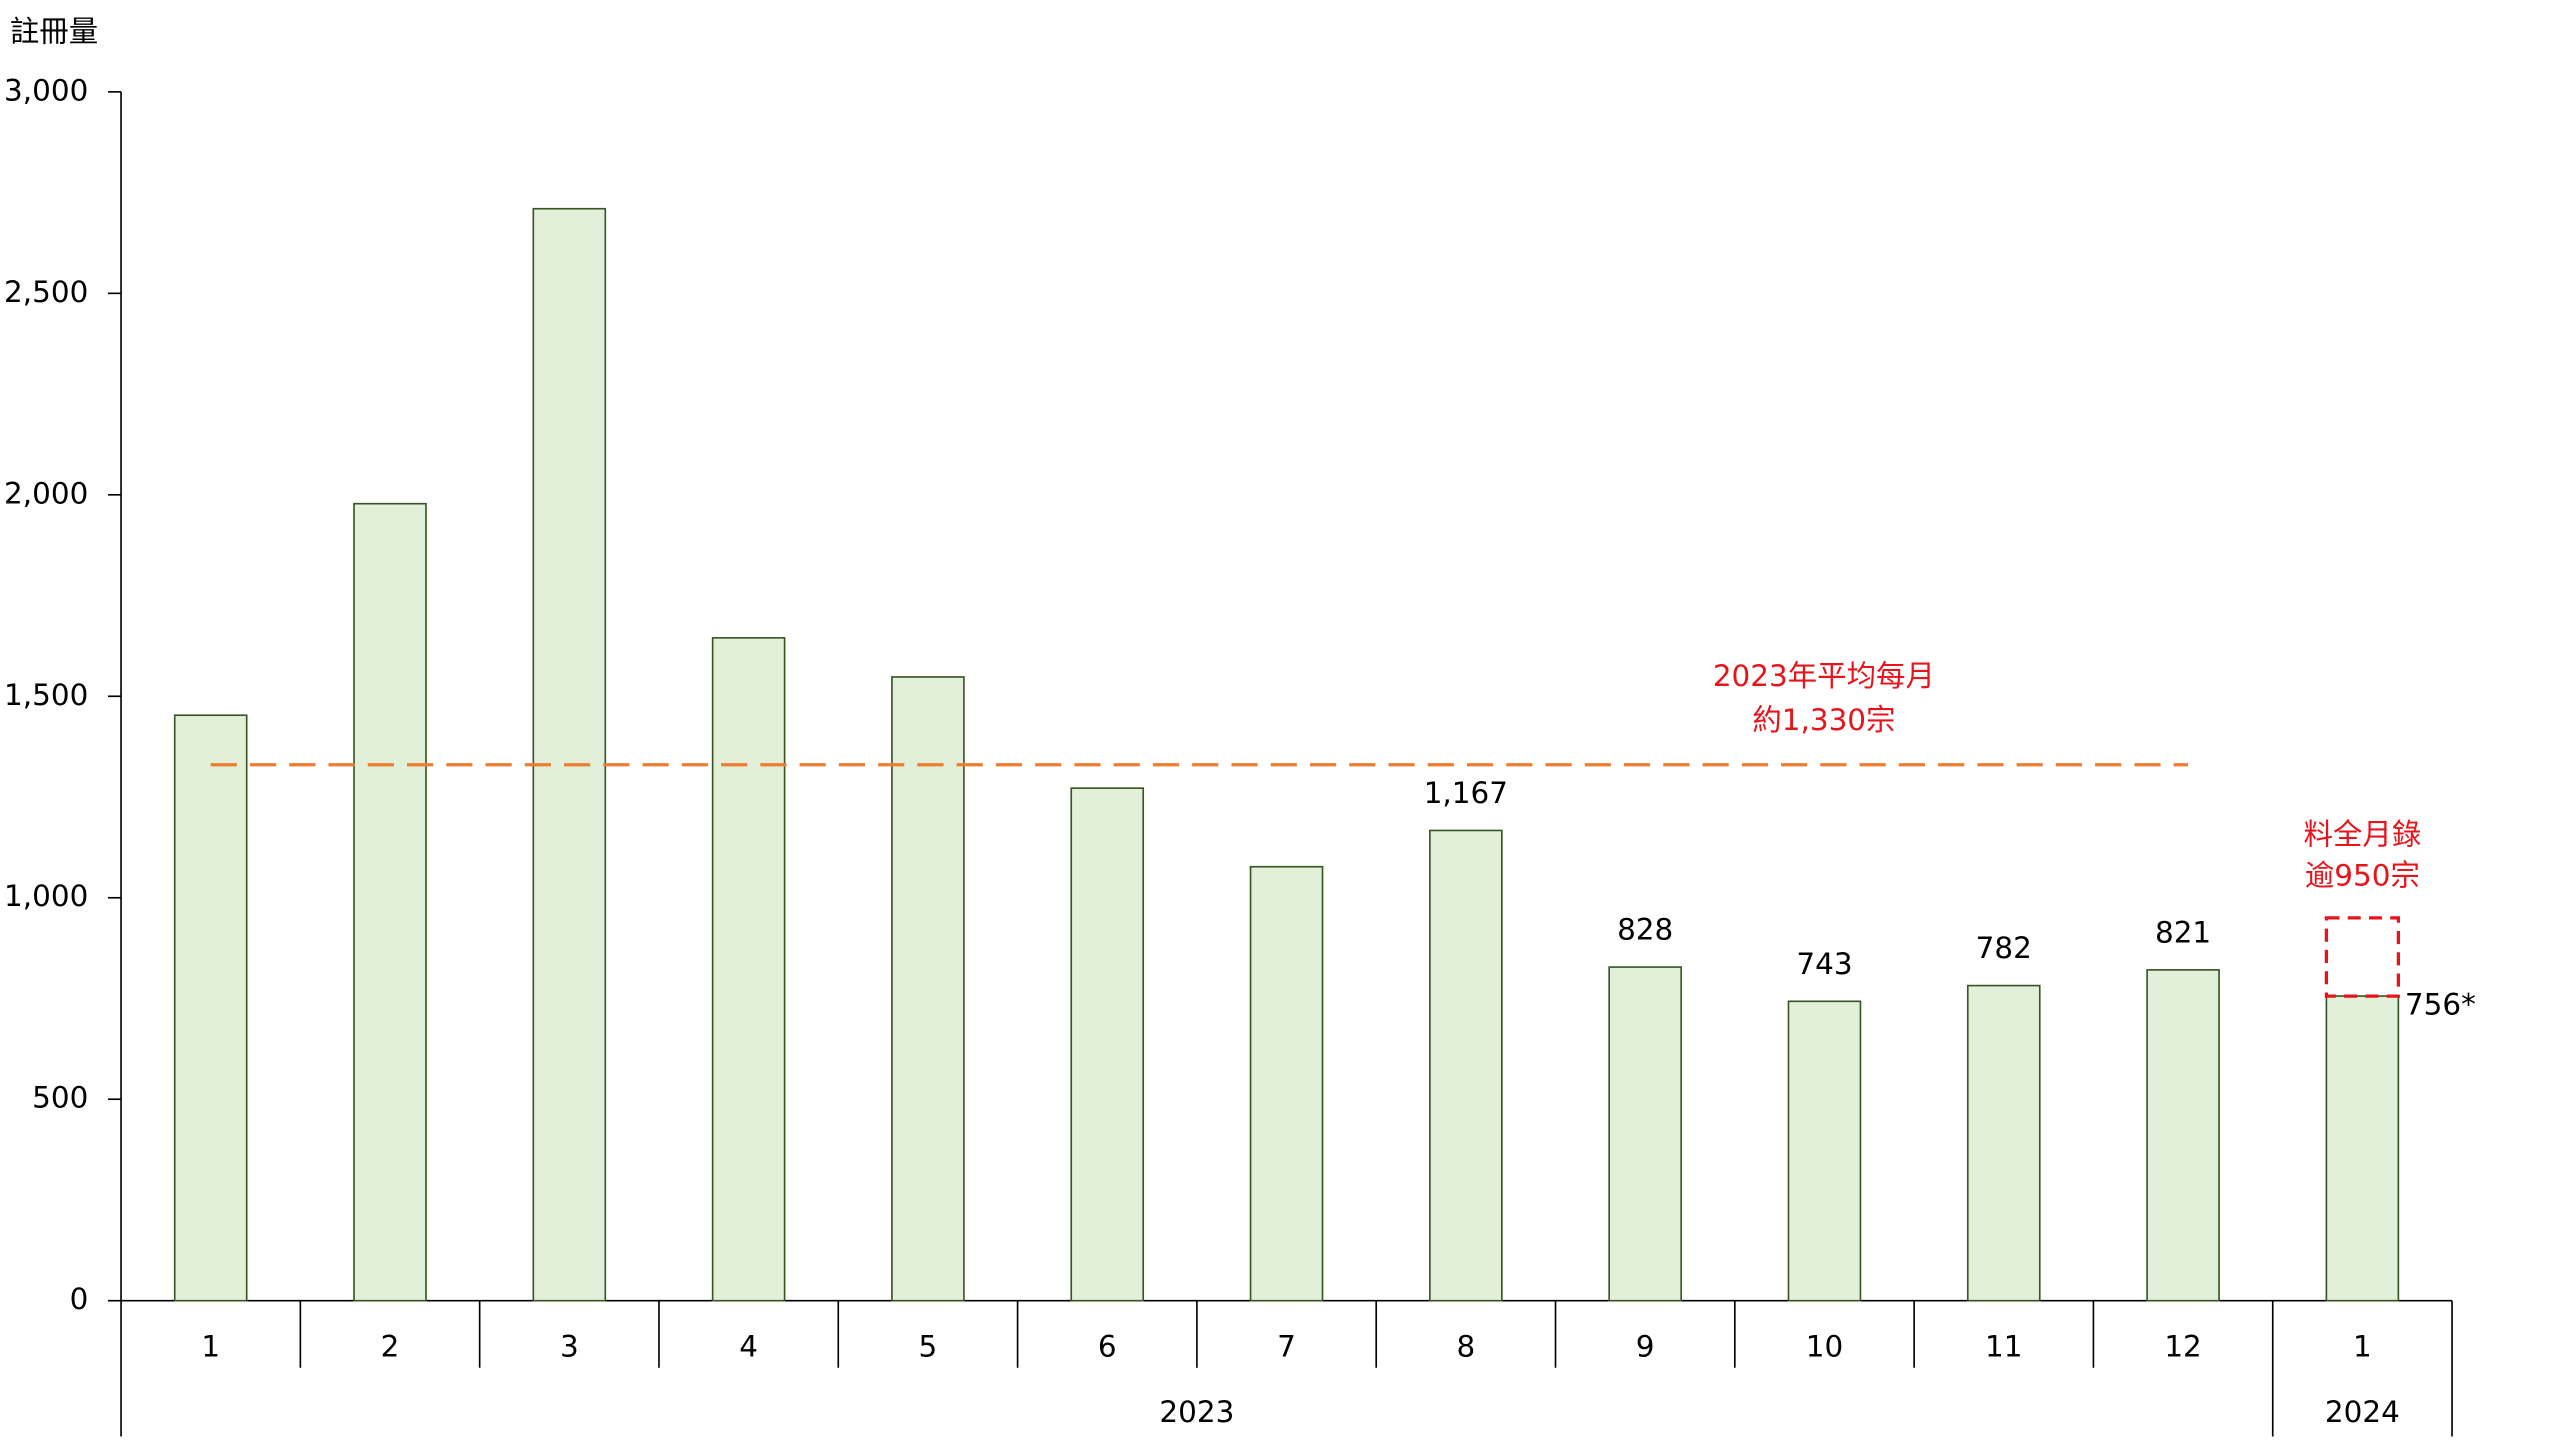 This screenshot has width=2560, height=1440. I want to click on x-tick-label: 2, so click(390, 1347).